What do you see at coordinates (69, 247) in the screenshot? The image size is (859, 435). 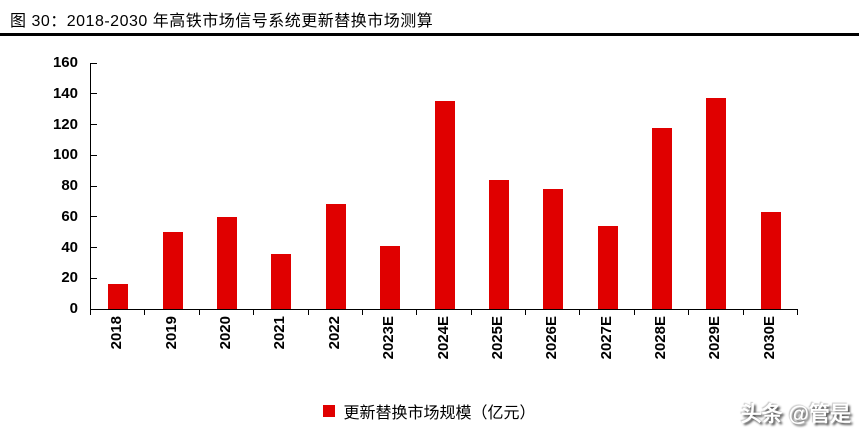 I see `y-axis-label: 40` at bounding box center [69, 247].